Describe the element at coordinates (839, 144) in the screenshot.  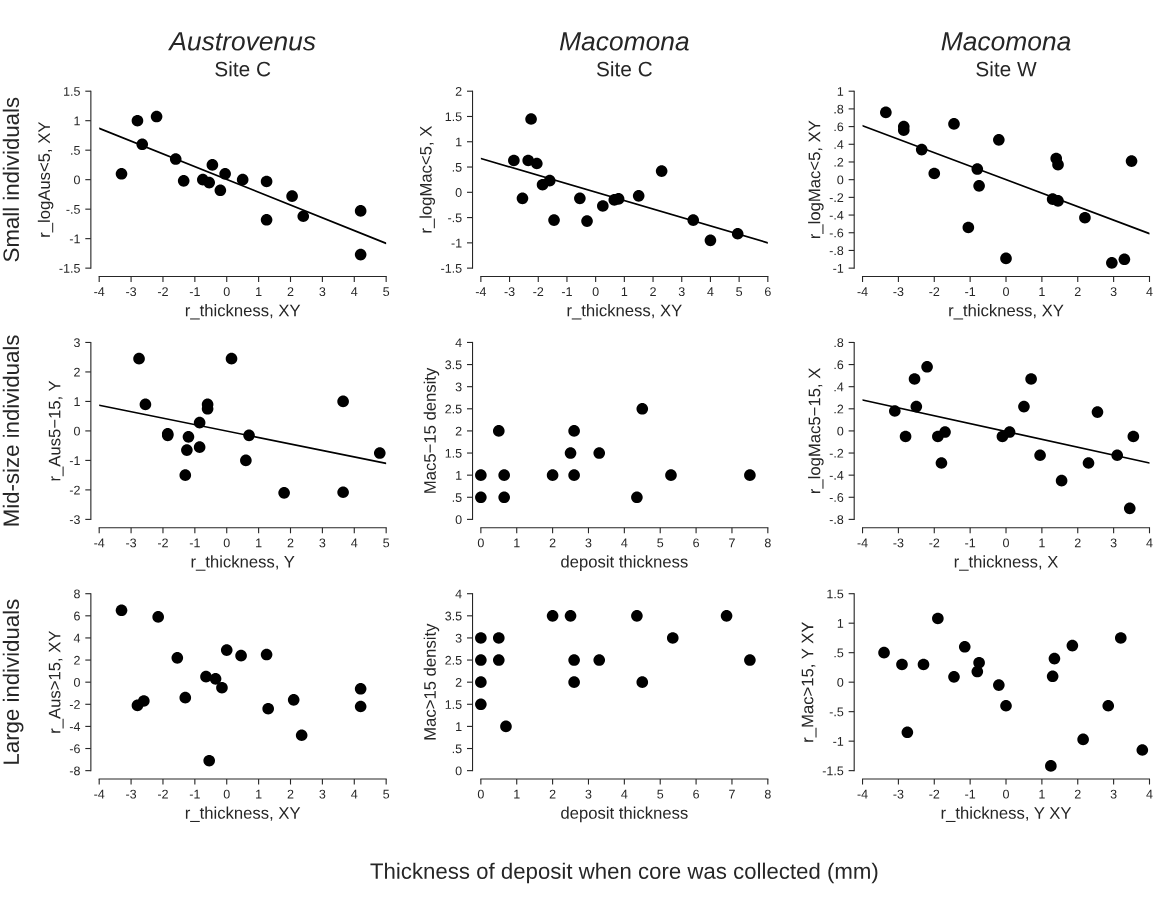
I see `y-tick-label: .4` at that location.